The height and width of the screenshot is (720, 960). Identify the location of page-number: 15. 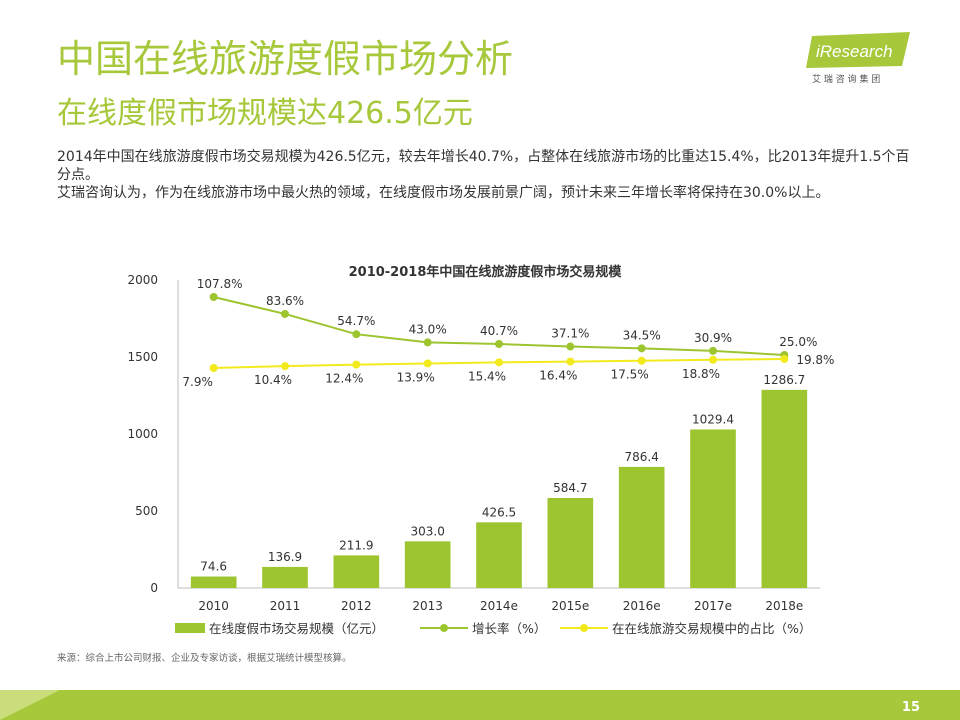
(910, 707).